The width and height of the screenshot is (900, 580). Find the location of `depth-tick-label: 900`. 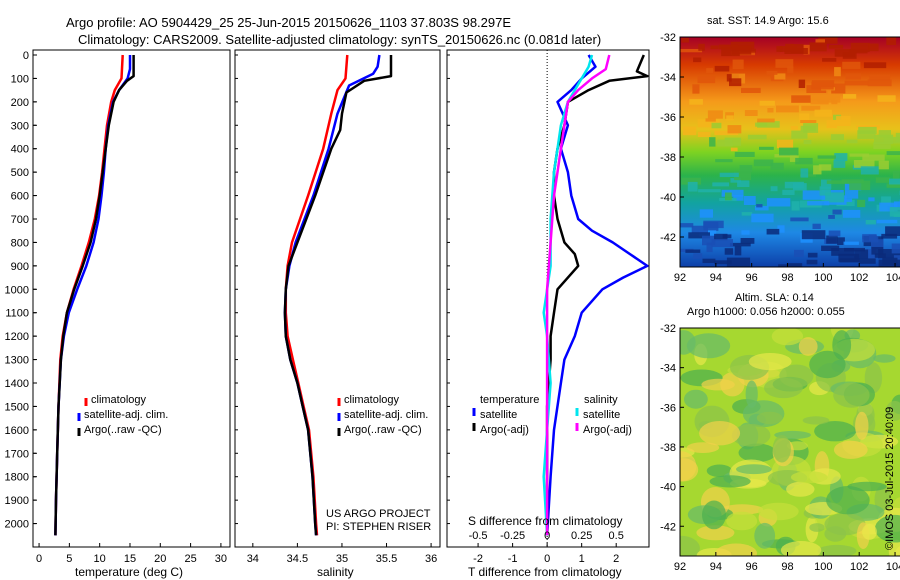

depth-tick-label: 900 is located at coordinates (20, 267).